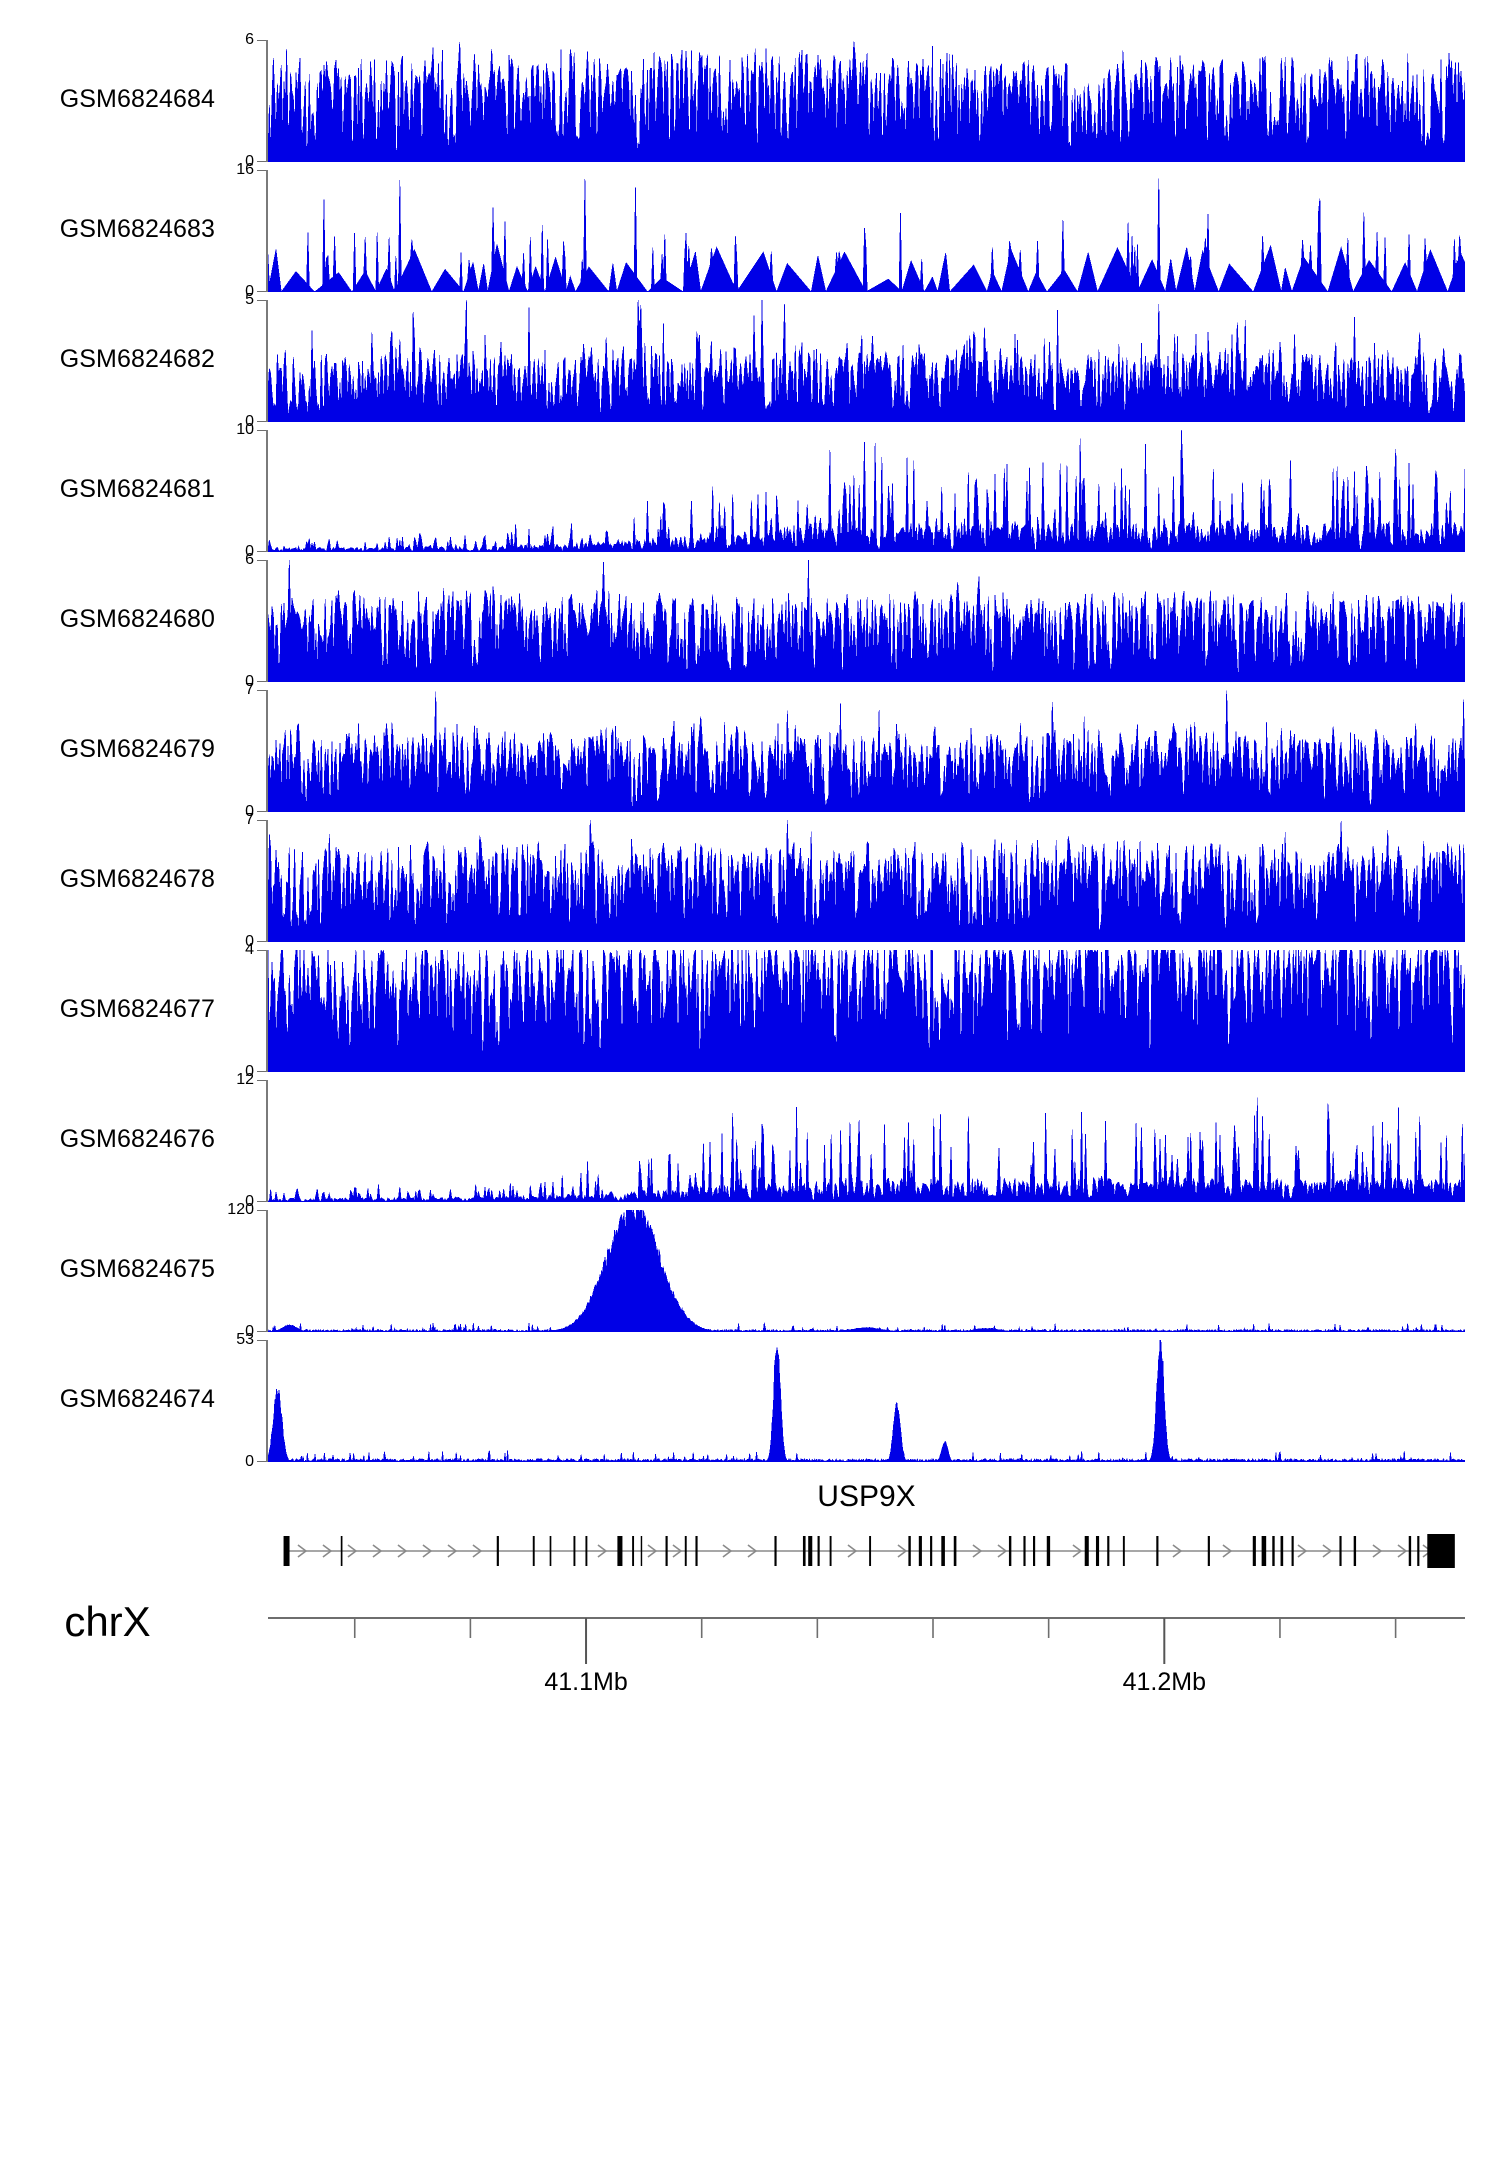  I want to click on yaxis-max-label: 10, so click(245, 429).